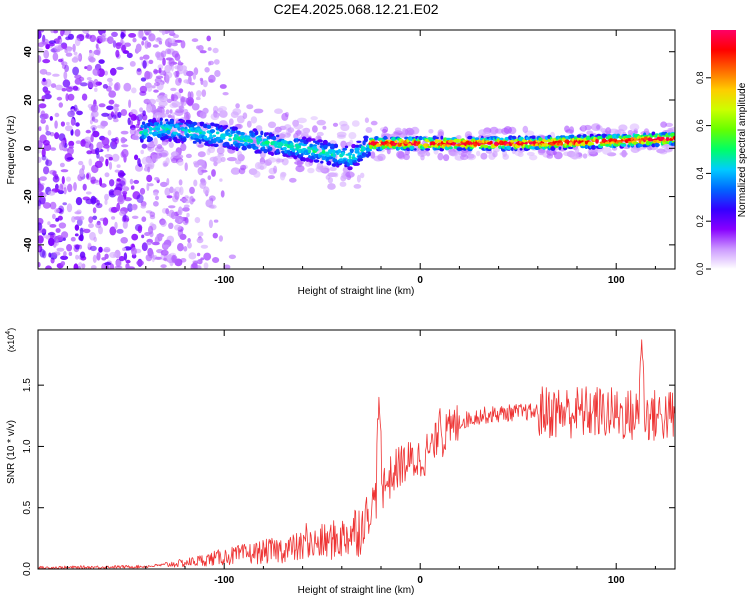  What do you see at coordinates (28, 52) in the screenshot?
I see `y-tick-label: 40` at bounding box center [28, 52].